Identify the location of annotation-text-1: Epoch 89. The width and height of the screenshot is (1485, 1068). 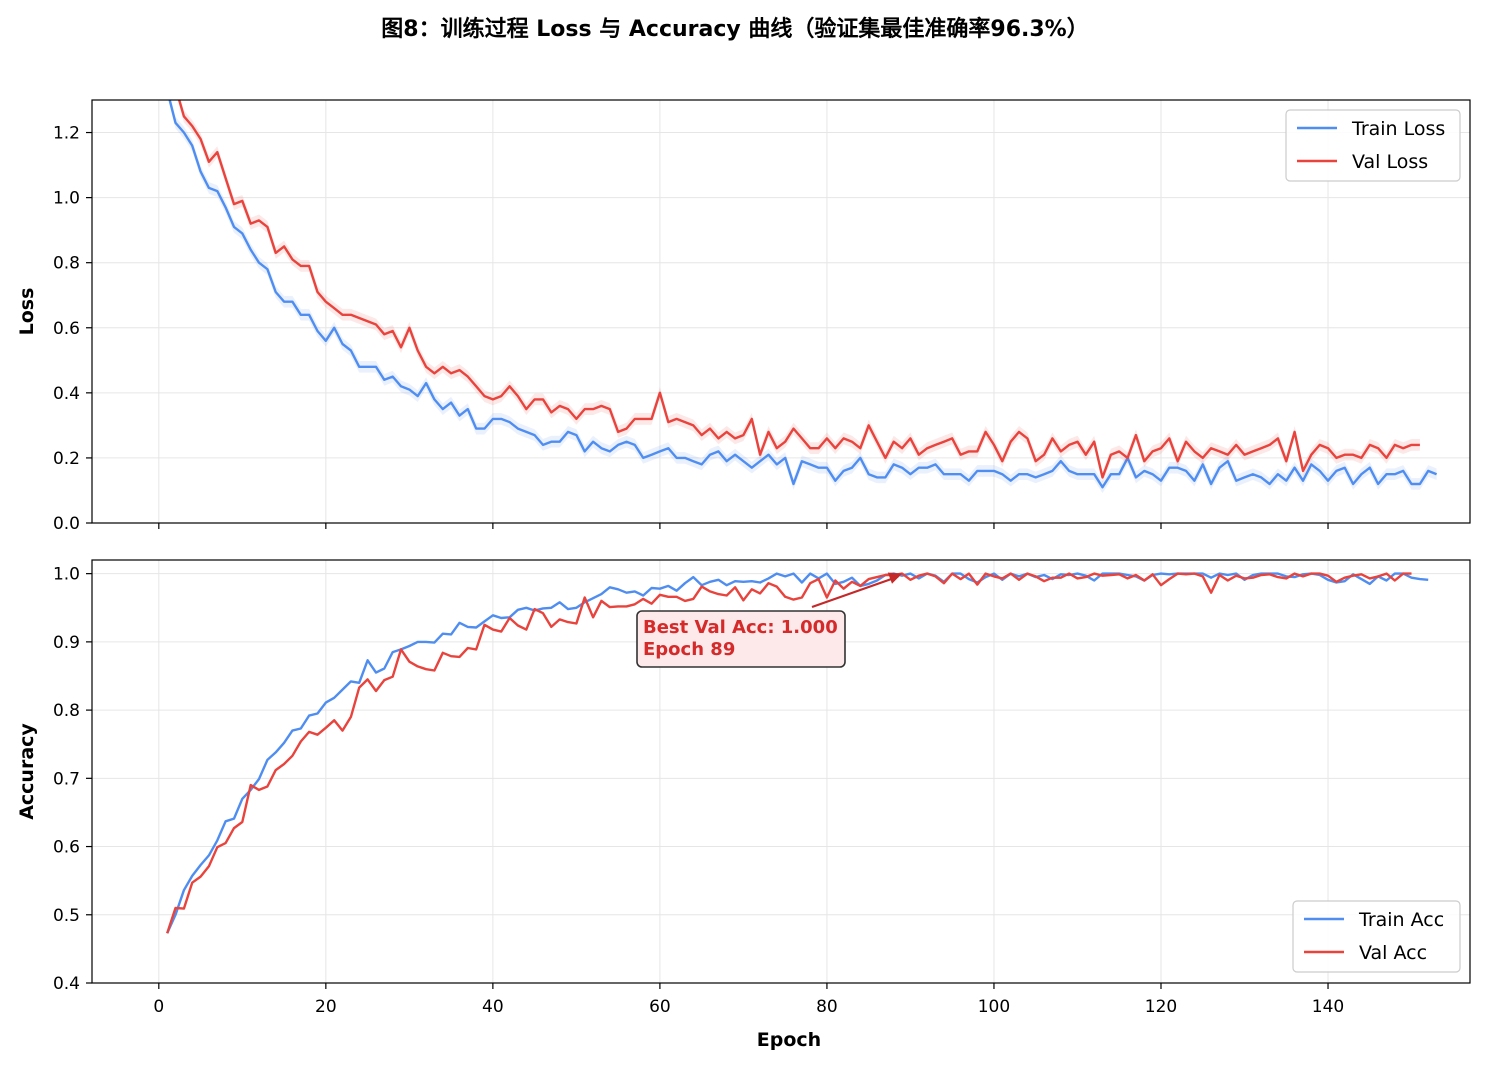
(689, 649).